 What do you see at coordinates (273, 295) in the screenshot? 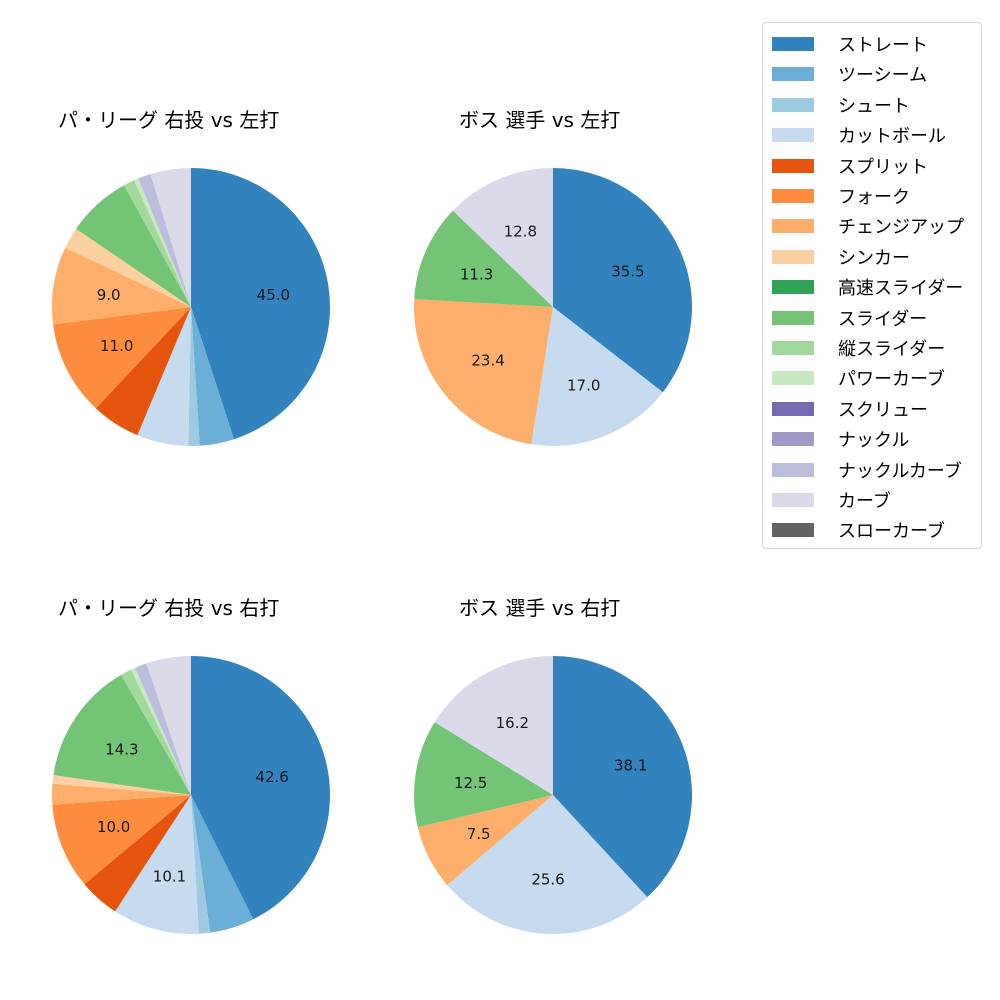
I see `slice-label: 45.0` at bounding box center [273, 295].